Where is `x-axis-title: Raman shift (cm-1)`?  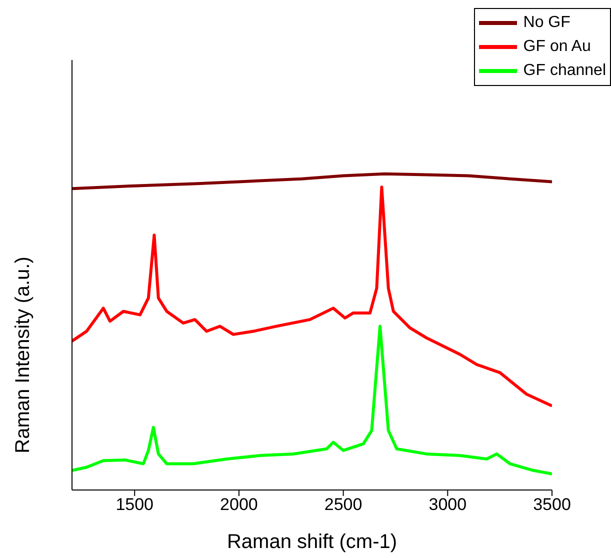
x-axis-title: Raman shift (cm-1) is located at coordinates (312, 542).